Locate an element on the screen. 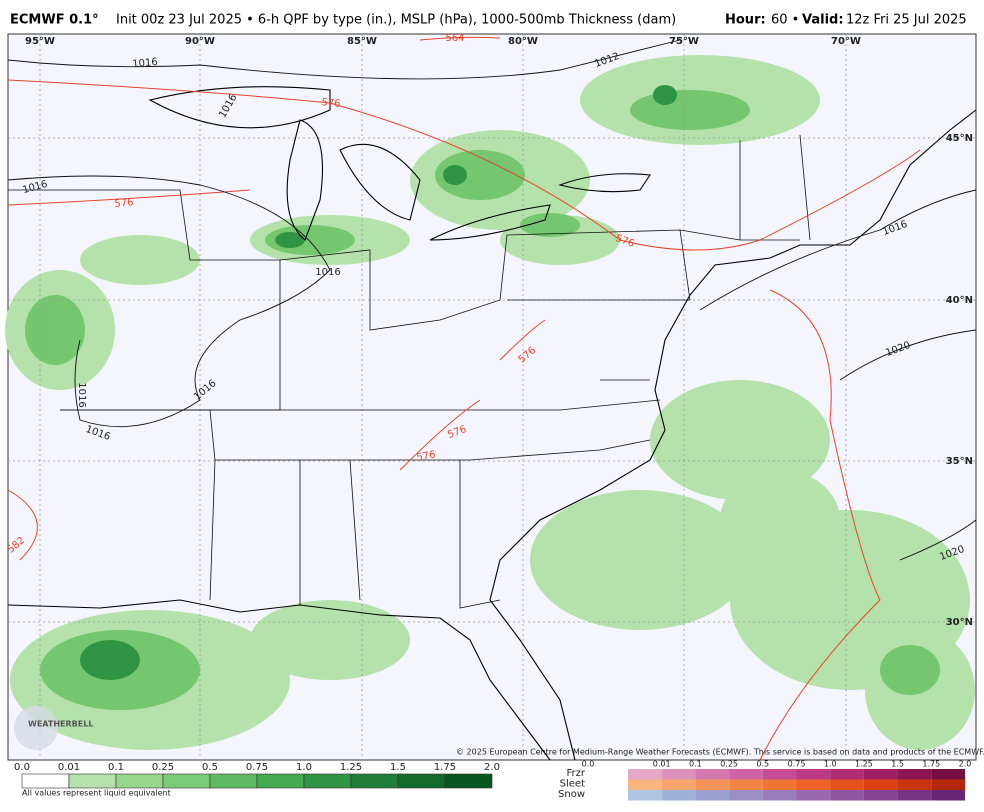 Image resolution: width=984 pixels, height=812 pixels. hour-label: Hour: is located at coordinates (745, 20).